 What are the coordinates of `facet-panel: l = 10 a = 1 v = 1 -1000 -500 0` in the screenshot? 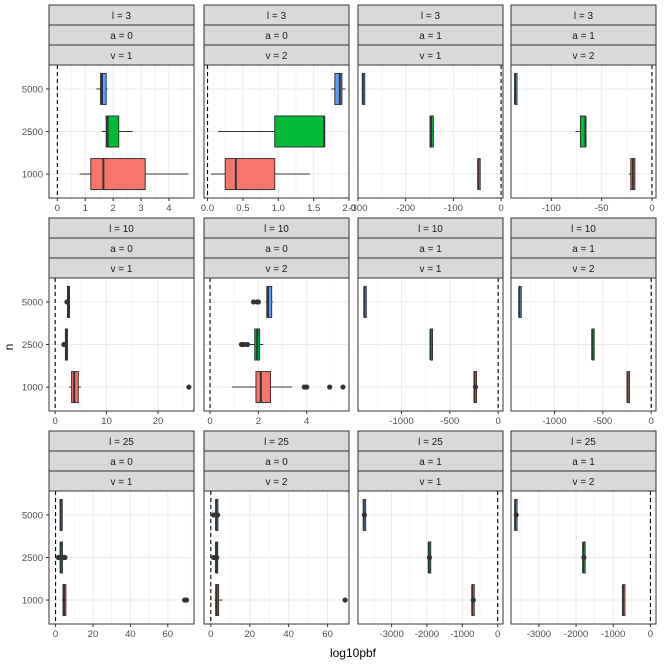 It's located at (430, 322).